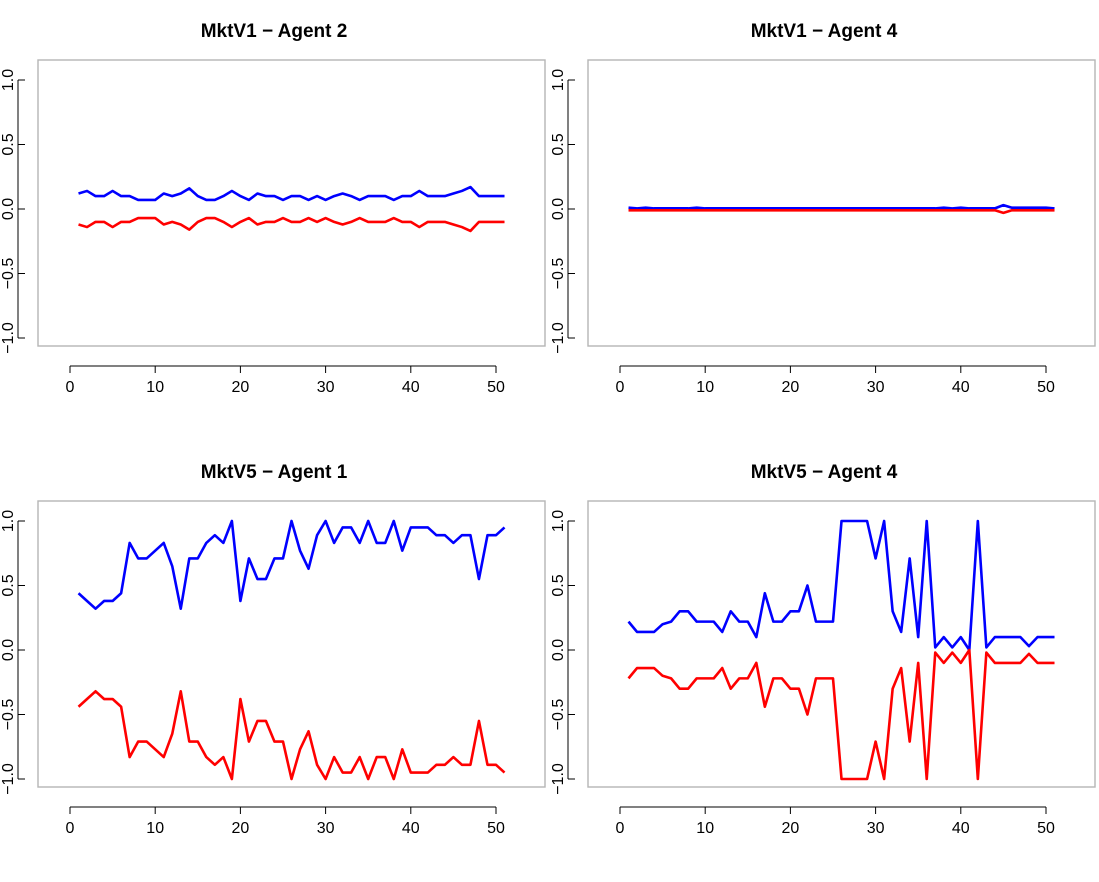  Describe the element at coordinates (274, 472) in the screenshot. I see `chart-title: MktV5 − Agent 1` at that location.